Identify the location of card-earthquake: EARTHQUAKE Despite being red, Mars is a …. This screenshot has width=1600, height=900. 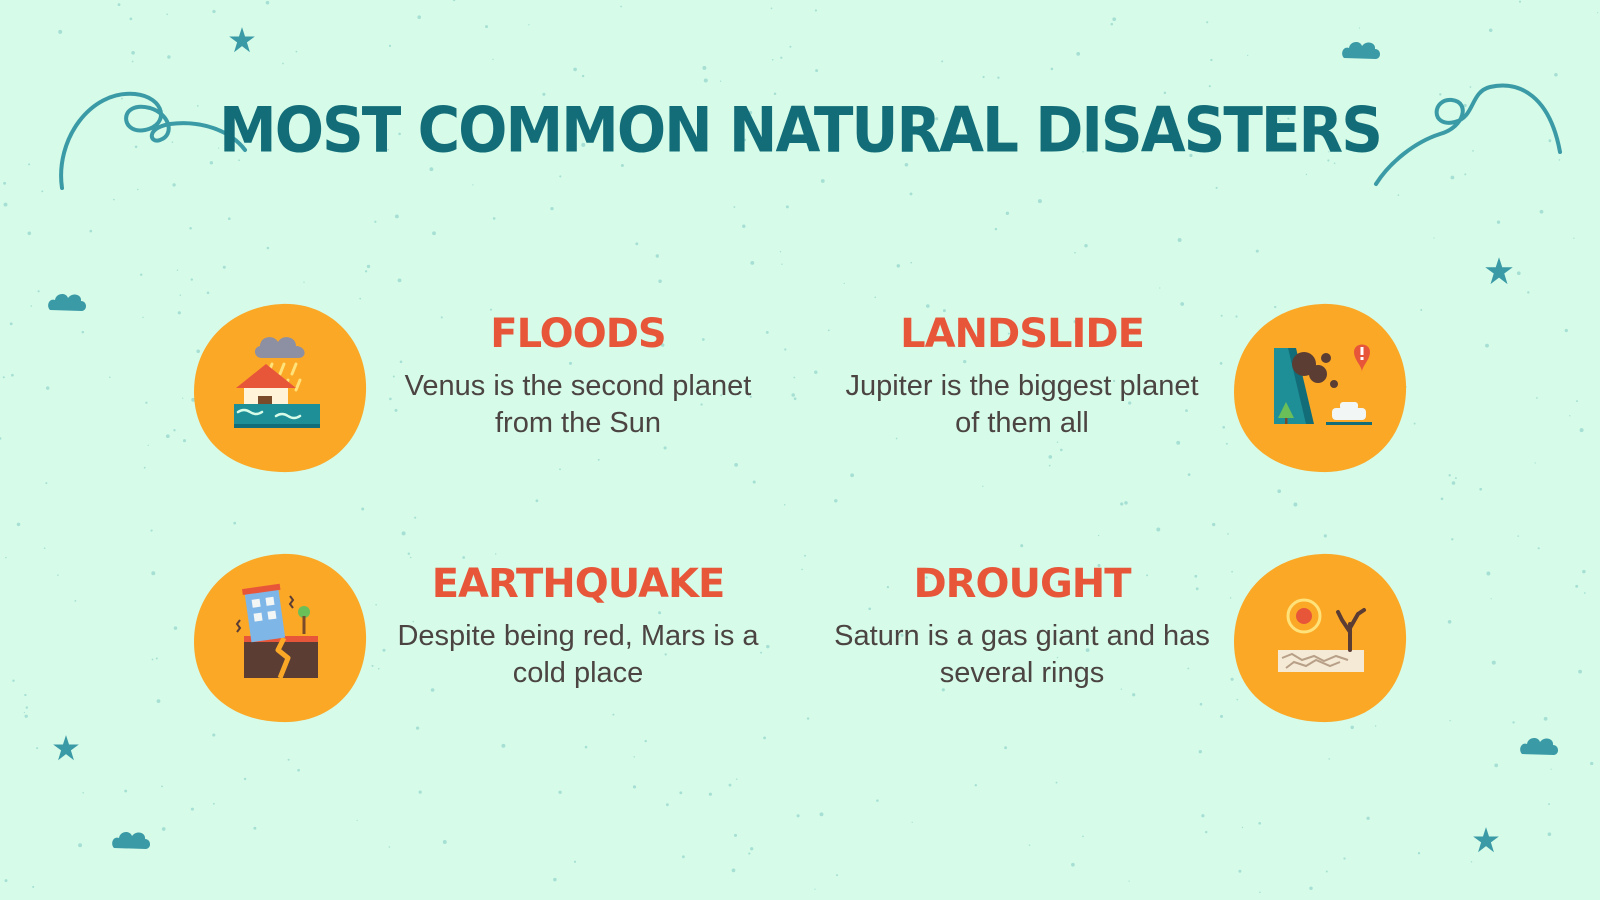
(578, 627).